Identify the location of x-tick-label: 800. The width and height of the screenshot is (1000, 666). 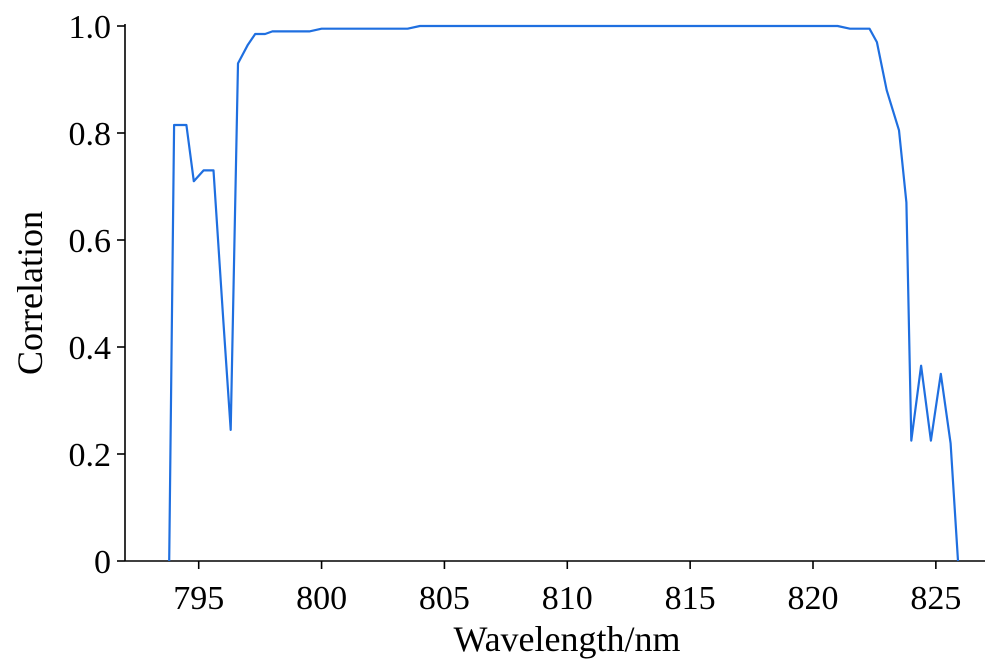
(321, 598).